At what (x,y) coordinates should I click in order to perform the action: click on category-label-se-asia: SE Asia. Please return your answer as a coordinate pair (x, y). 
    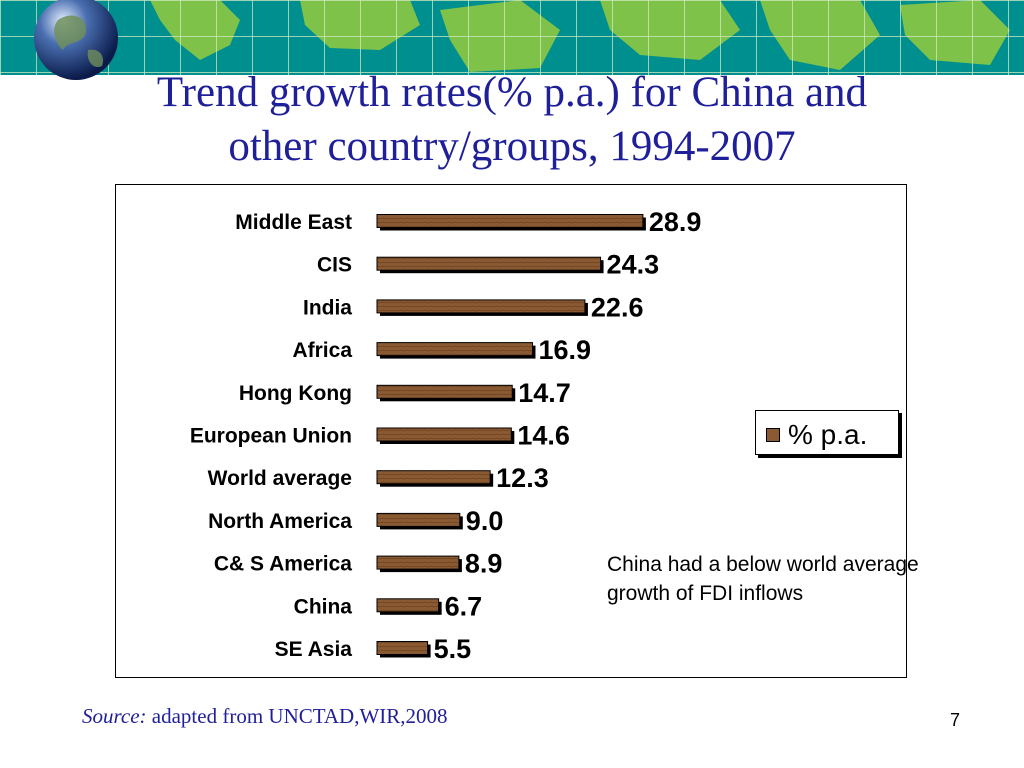
    Looking at the image, I should click on (314, 649).